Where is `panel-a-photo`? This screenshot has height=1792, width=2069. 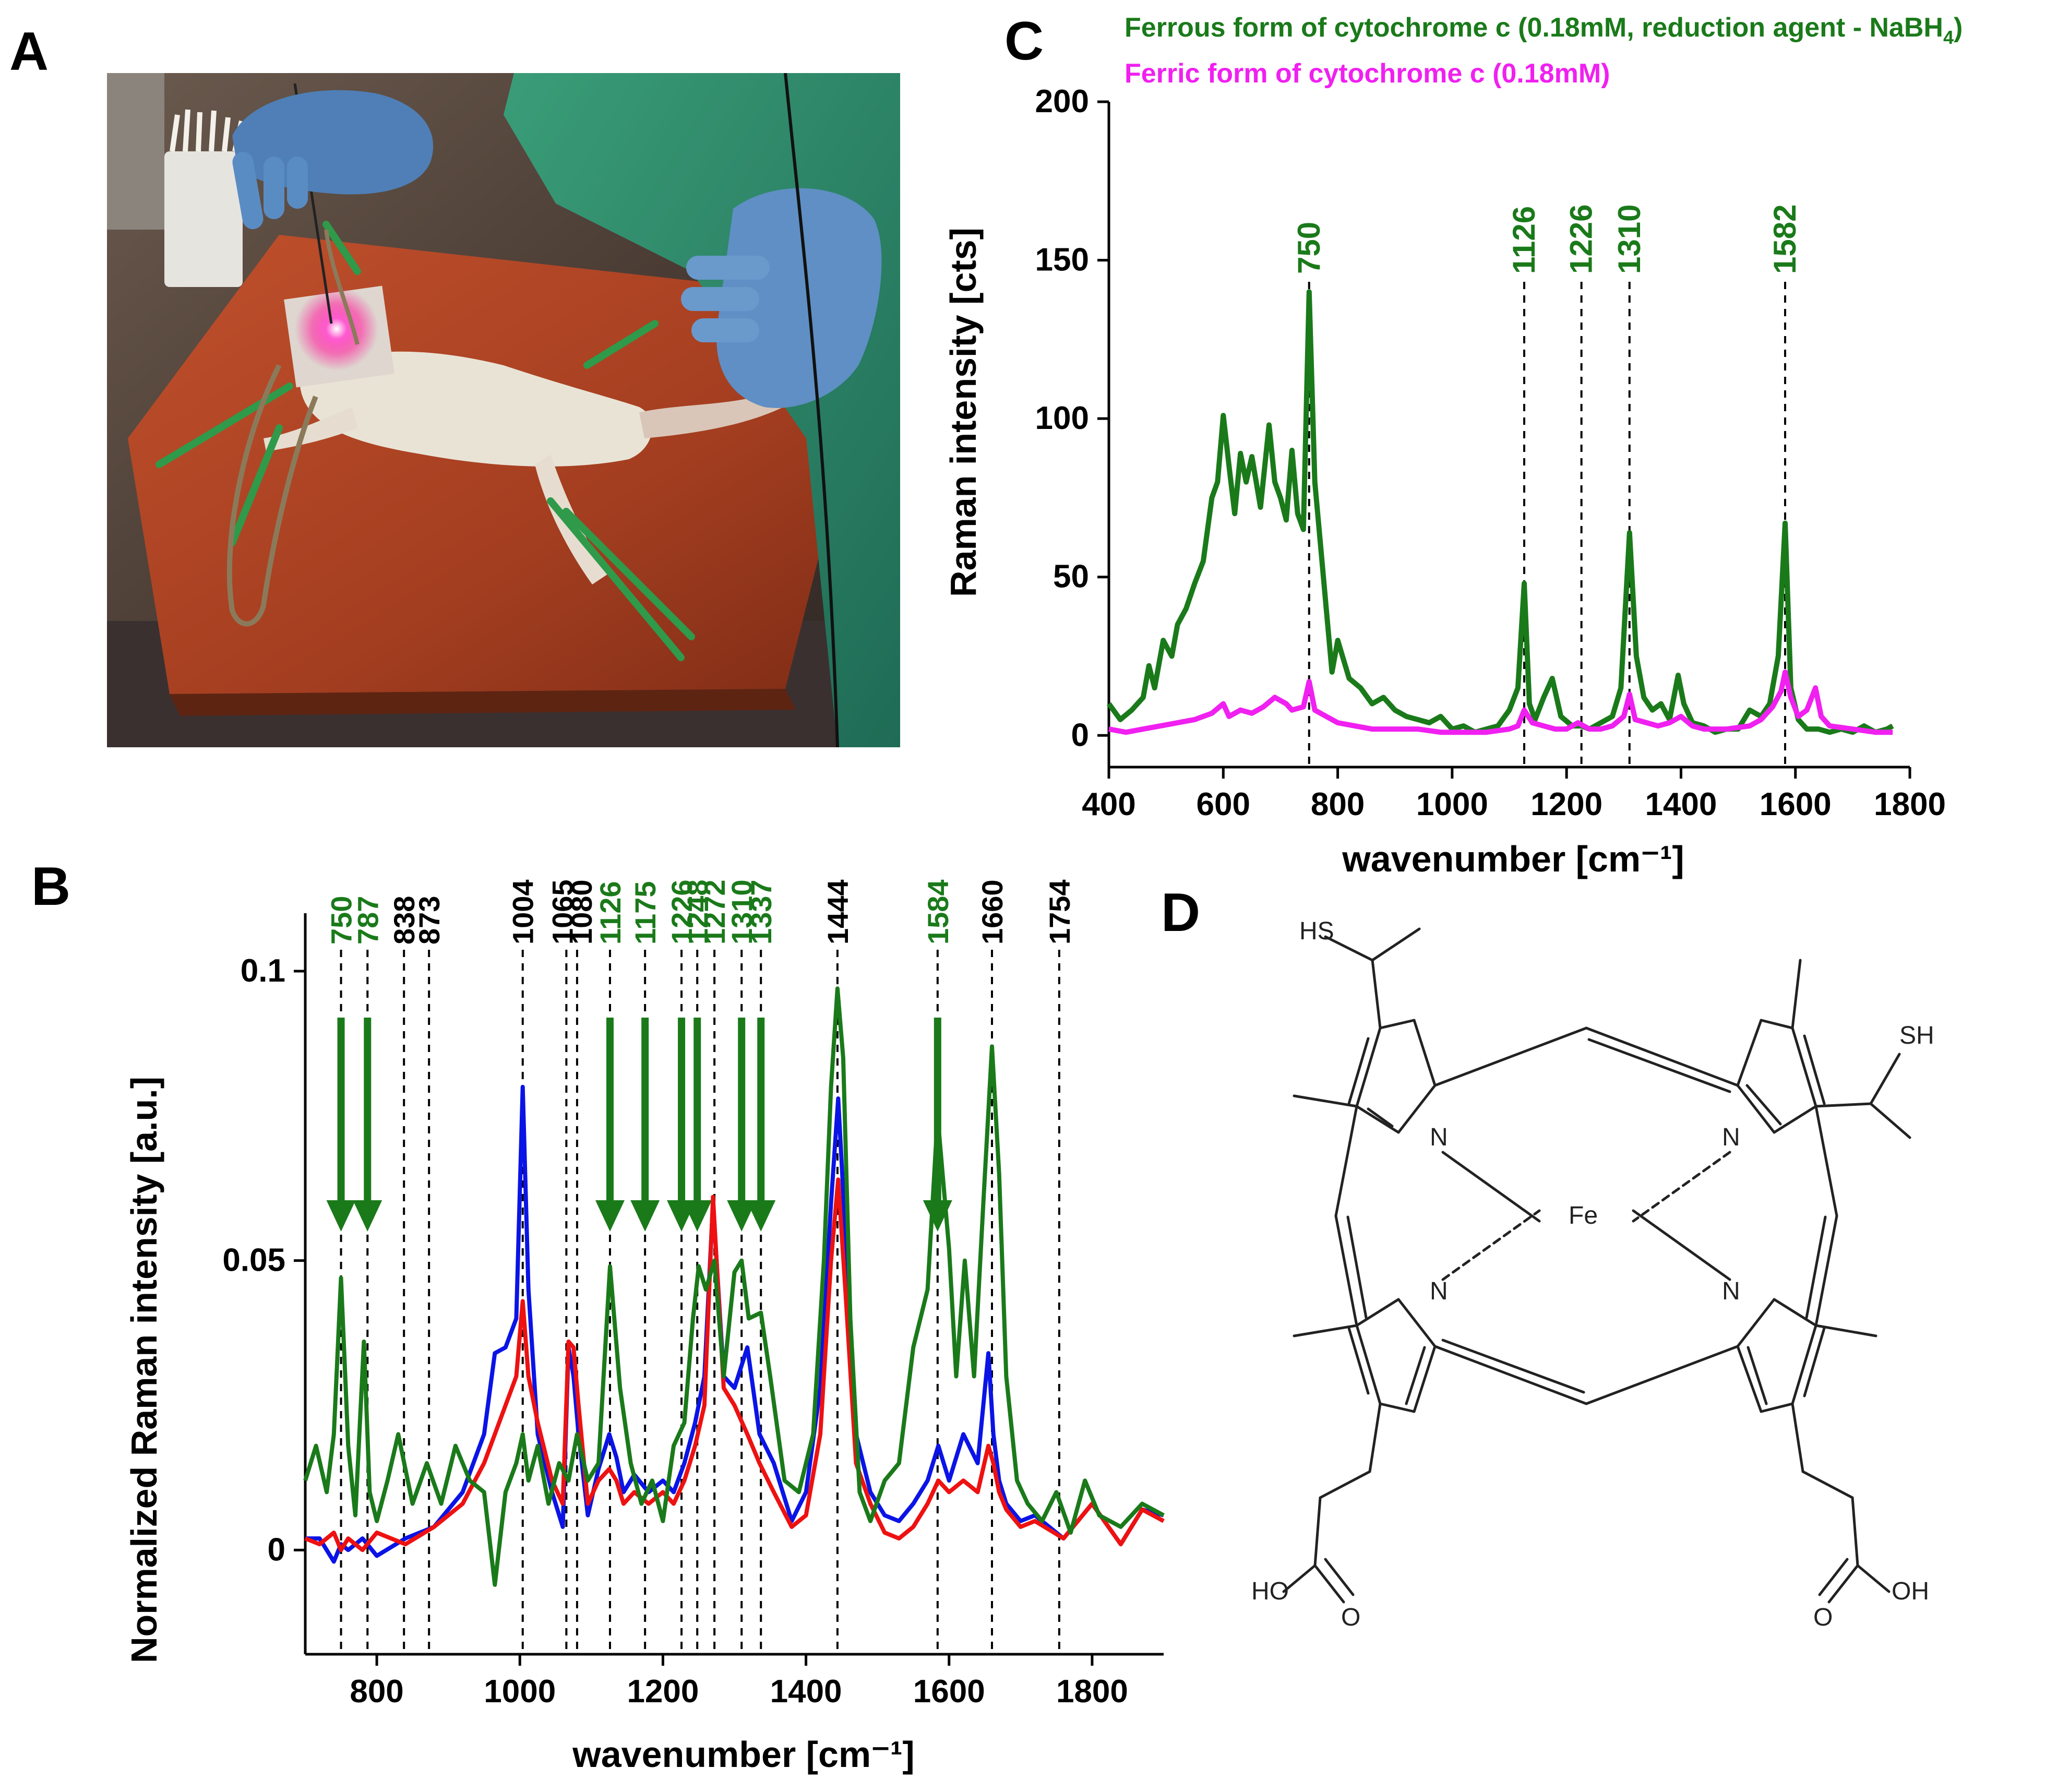 panel-a-photo is located at coordinates (503, 410).